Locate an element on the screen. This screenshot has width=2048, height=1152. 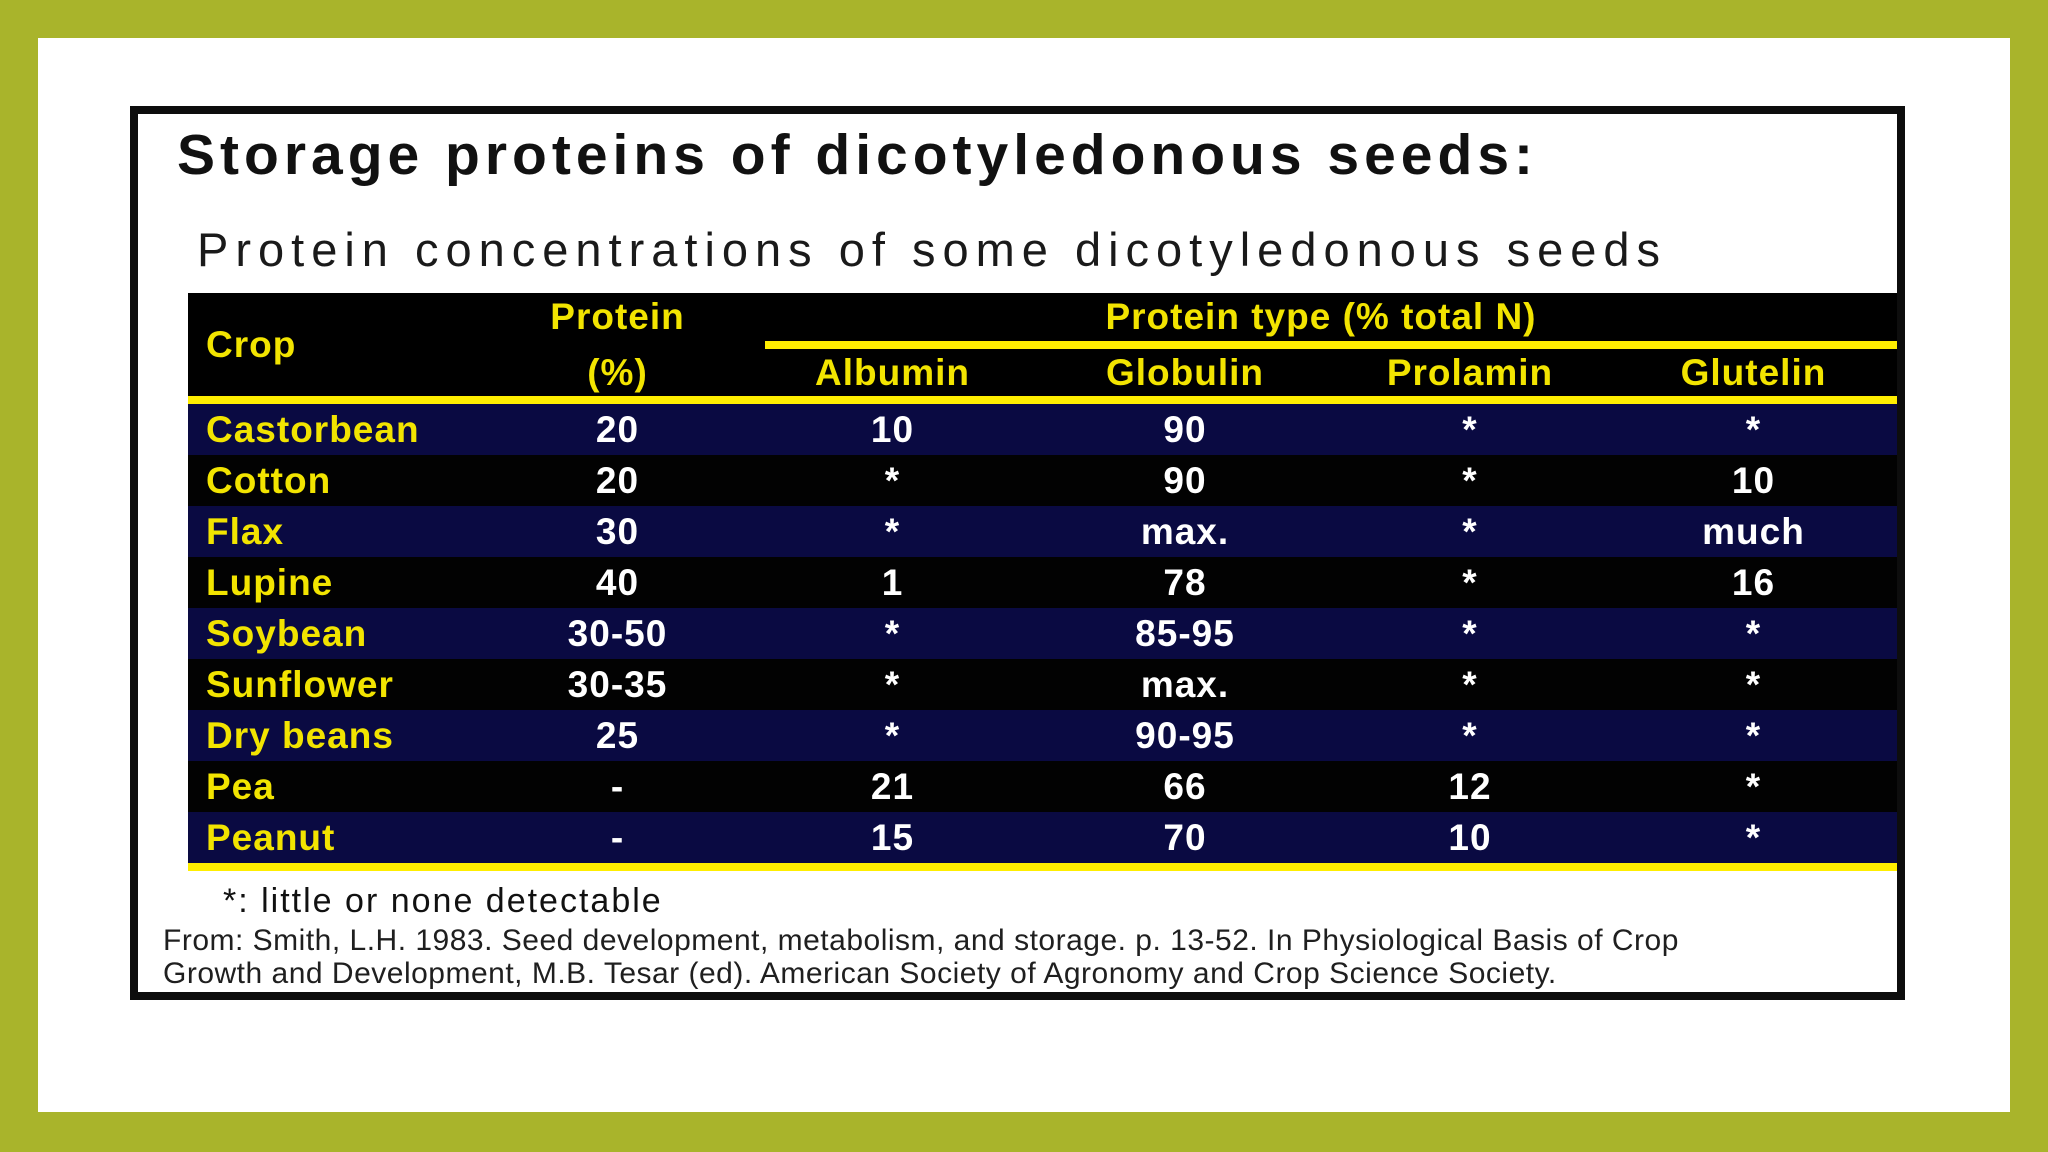
header-prolamin: Prolamin is located at coordinates (1470, 372).